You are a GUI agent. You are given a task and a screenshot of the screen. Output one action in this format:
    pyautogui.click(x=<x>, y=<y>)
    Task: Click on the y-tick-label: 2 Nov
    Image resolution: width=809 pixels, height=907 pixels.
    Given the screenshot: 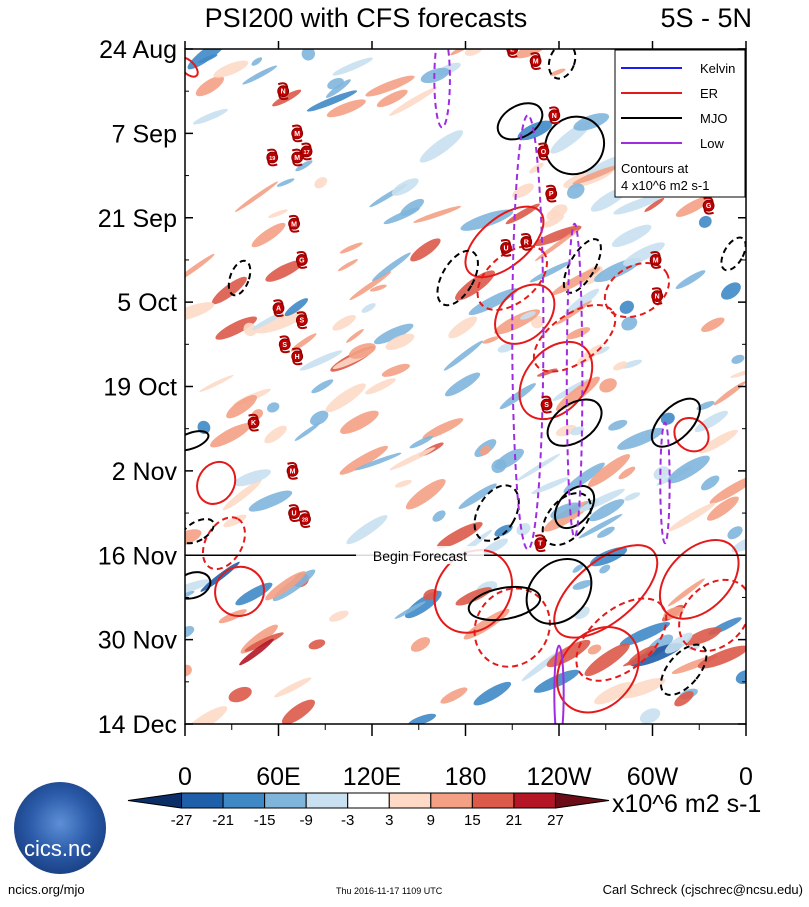 What is the action you would take?
    pyautogui.click(x=145, y=472)
    